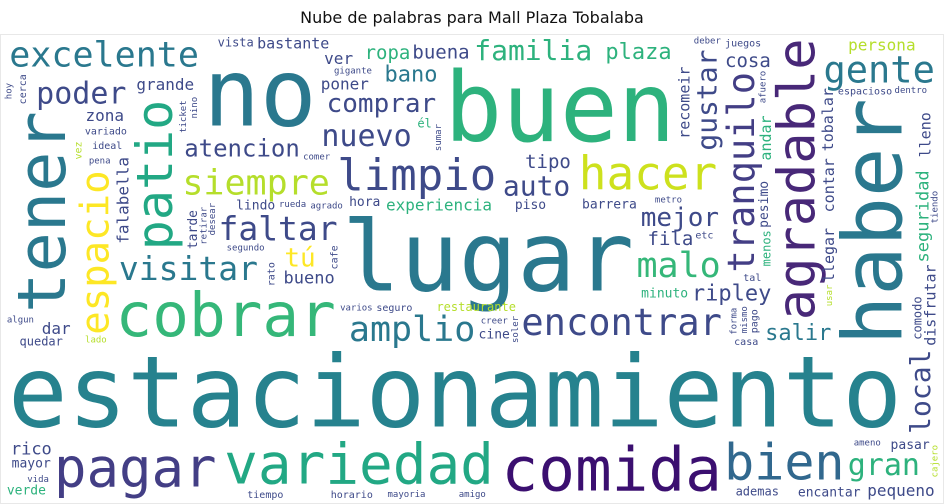 This screenshot has width=944, height=504. Describe the element at coordinates (472, 495) in the screenshot. I see `word-amigo: amigo` at that location.